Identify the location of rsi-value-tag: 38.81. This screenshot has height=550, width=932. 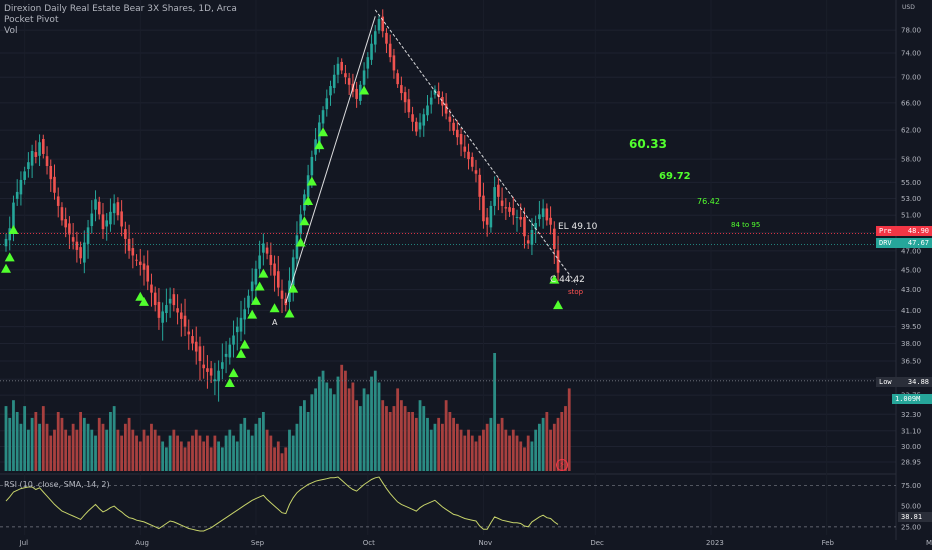
(915, 517).